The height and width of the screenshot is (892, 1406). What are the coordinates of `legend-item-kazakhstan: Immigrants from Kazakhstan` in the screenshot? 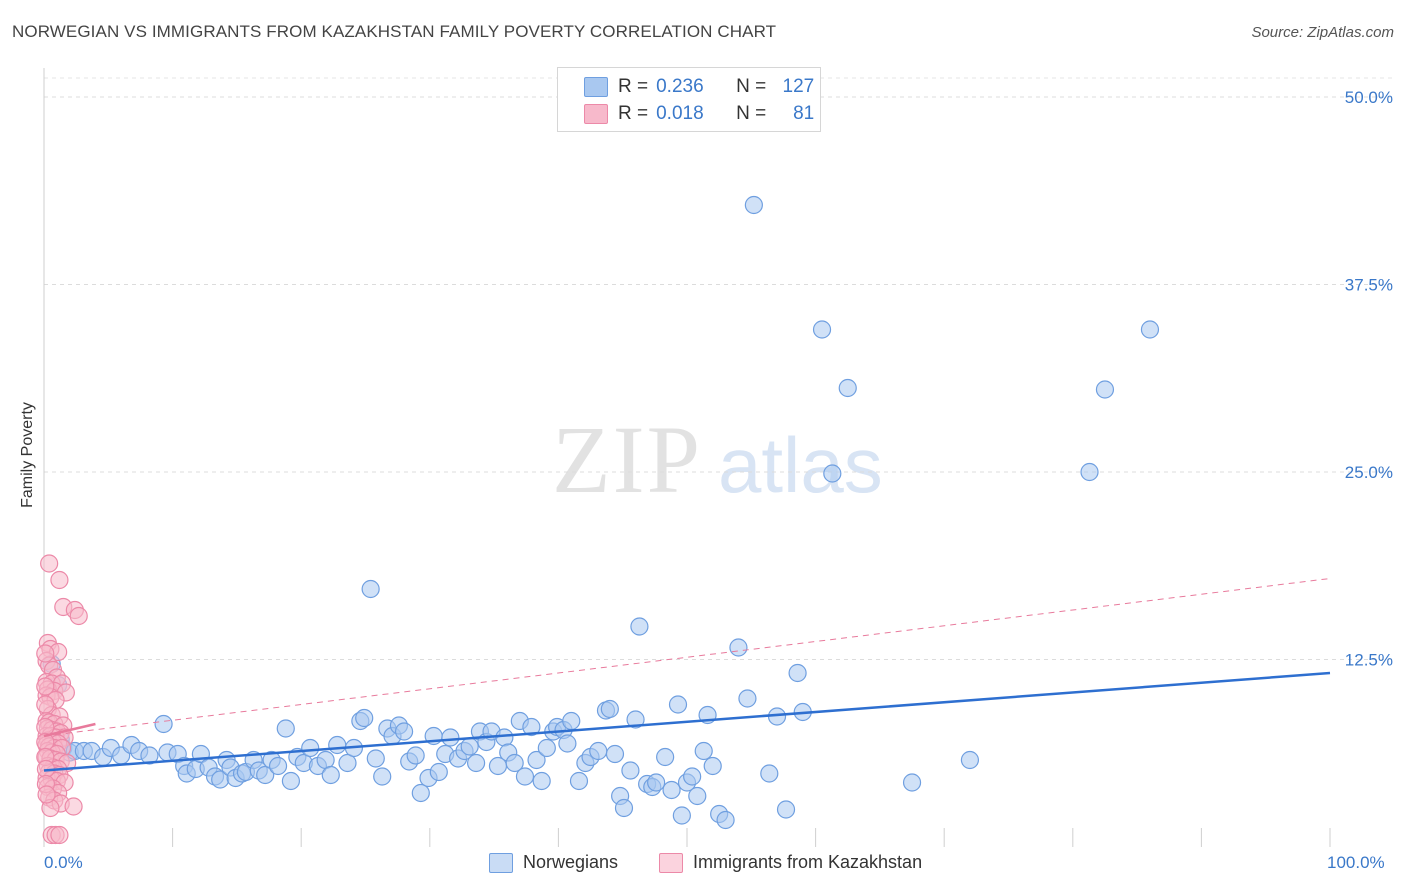 It's located at (790, 862).